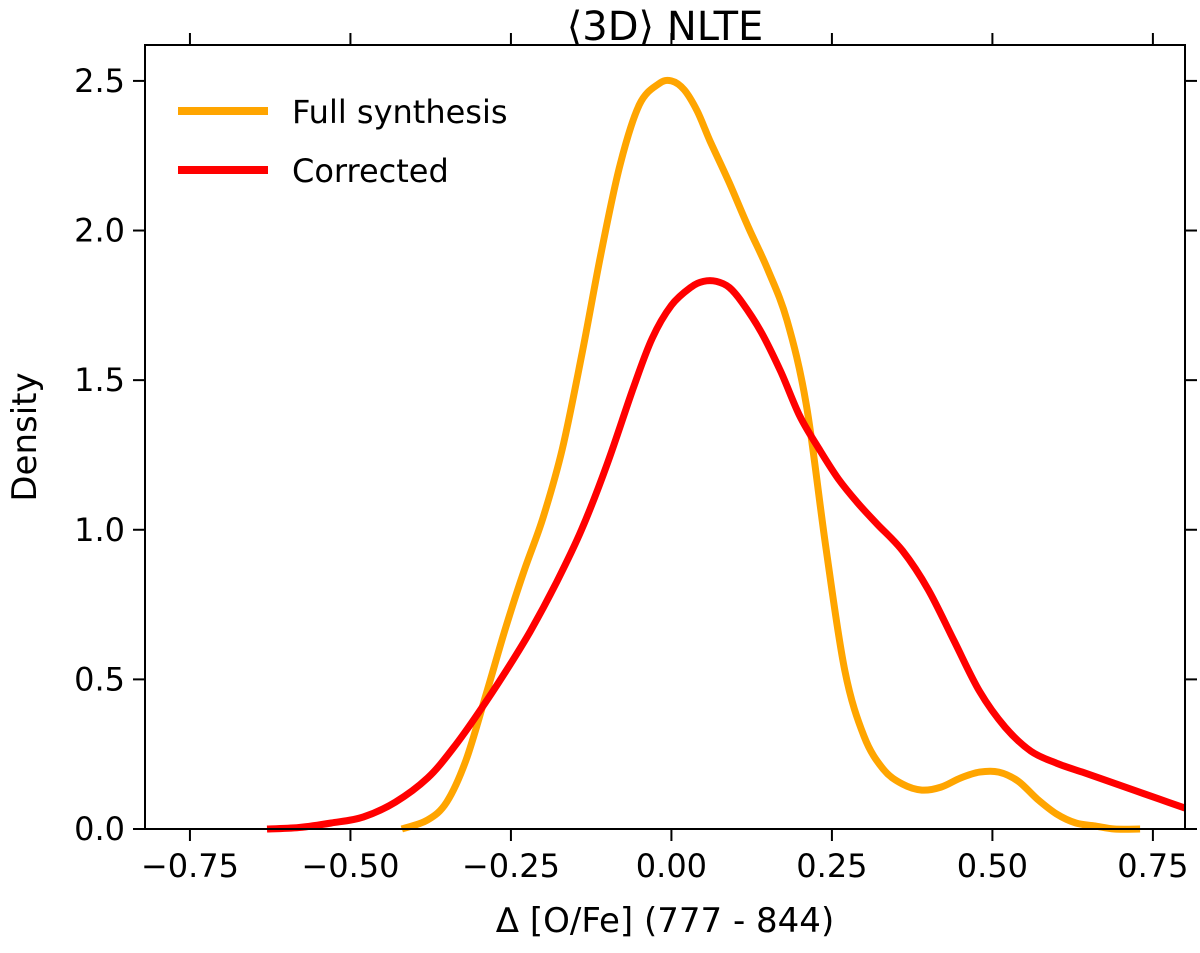  What do you see at coordinates (831, 866) in the screenshot?
I see `x-tick-label: 0.25` at bounding box center [831, 866].